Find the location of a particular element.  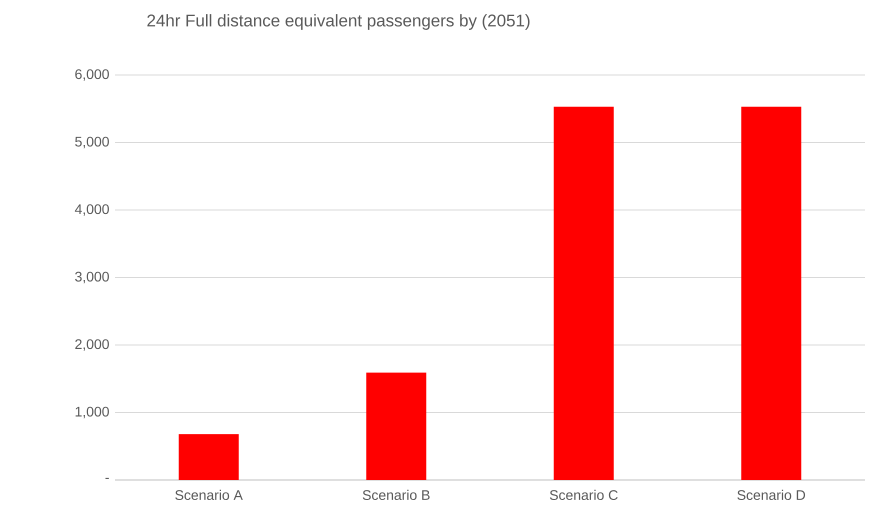

chart-title: 24hr Full distance equivalent passengers by (2051) is located at coordinates (338, 22).